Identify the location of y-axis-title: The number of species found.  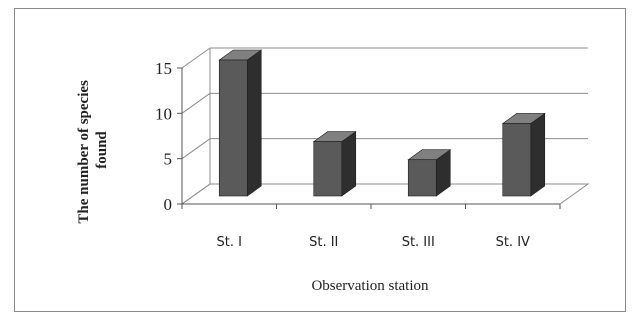
(93, 149).